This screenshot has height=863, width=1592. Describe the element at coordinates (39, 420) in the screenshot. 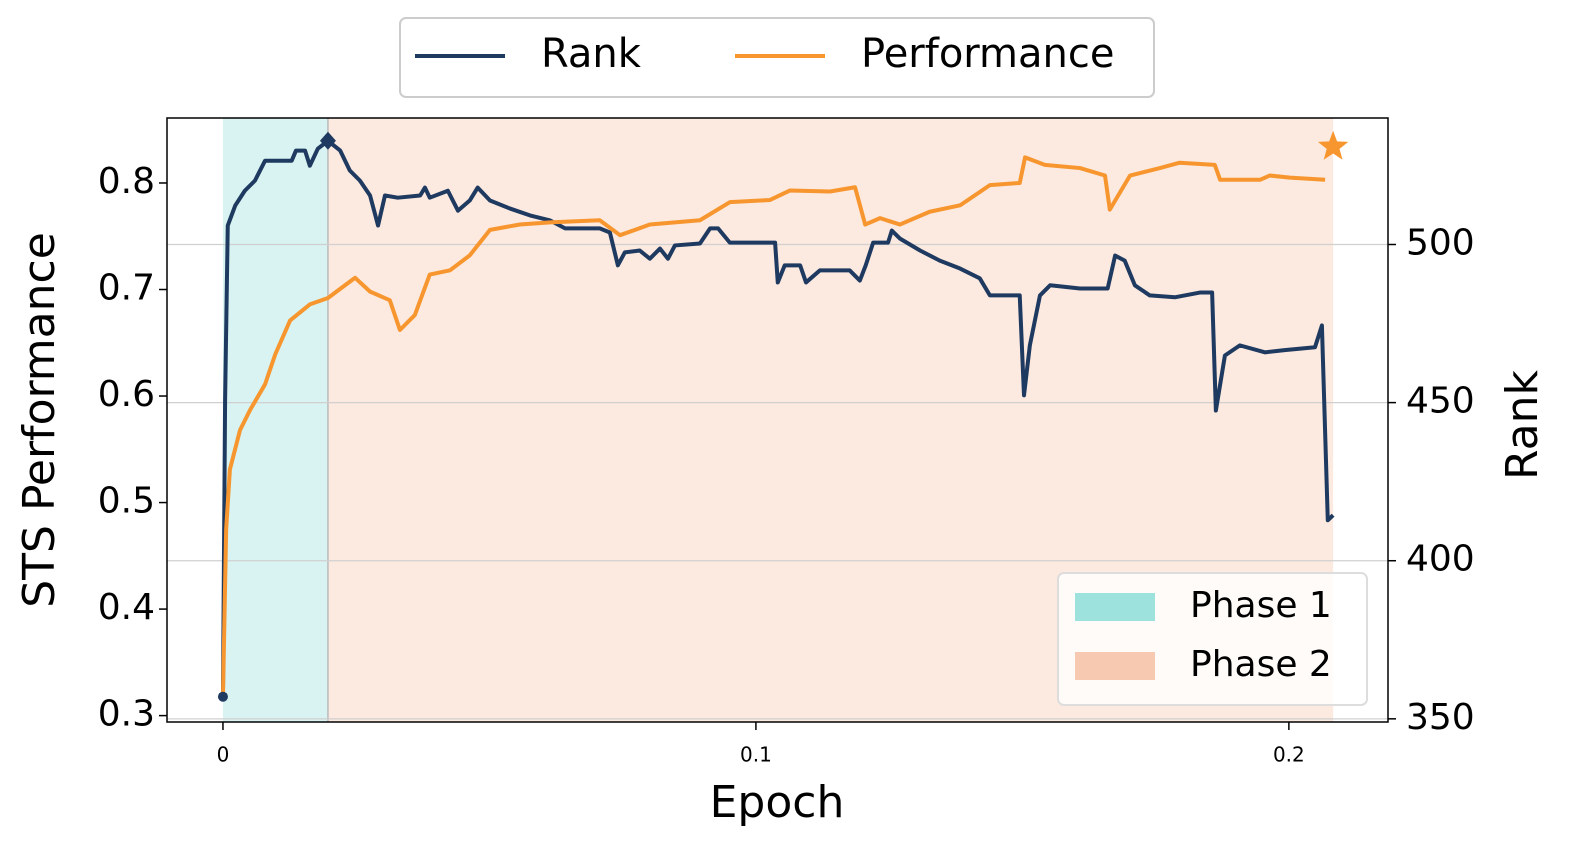

I see `y-axis-title: STS Performance` at that location.